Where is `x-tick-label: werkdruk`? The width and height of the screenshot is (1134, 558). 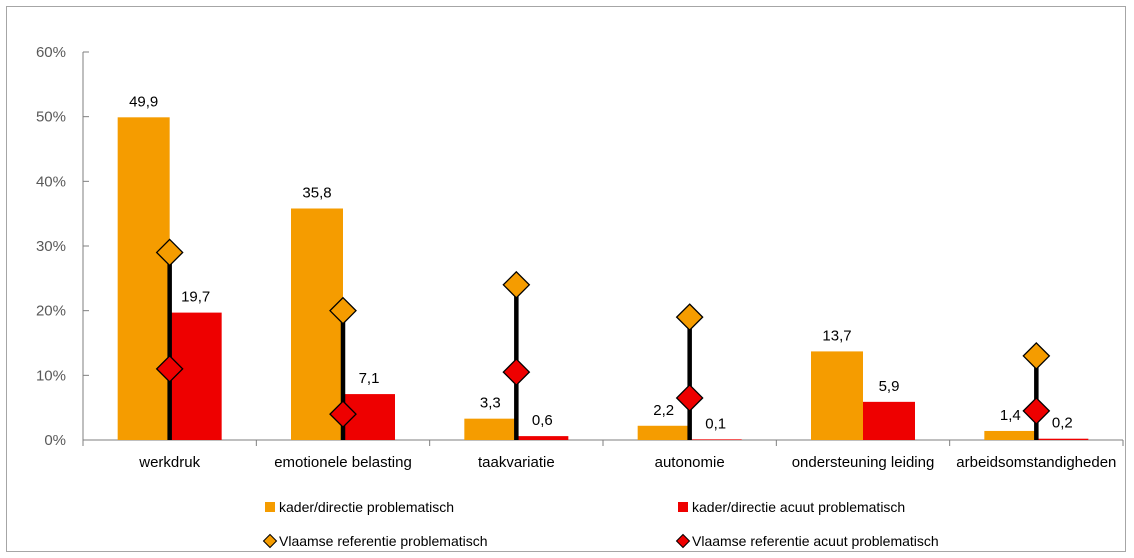 x-tick-label: werkdruk is located at coordinates (169, 462).